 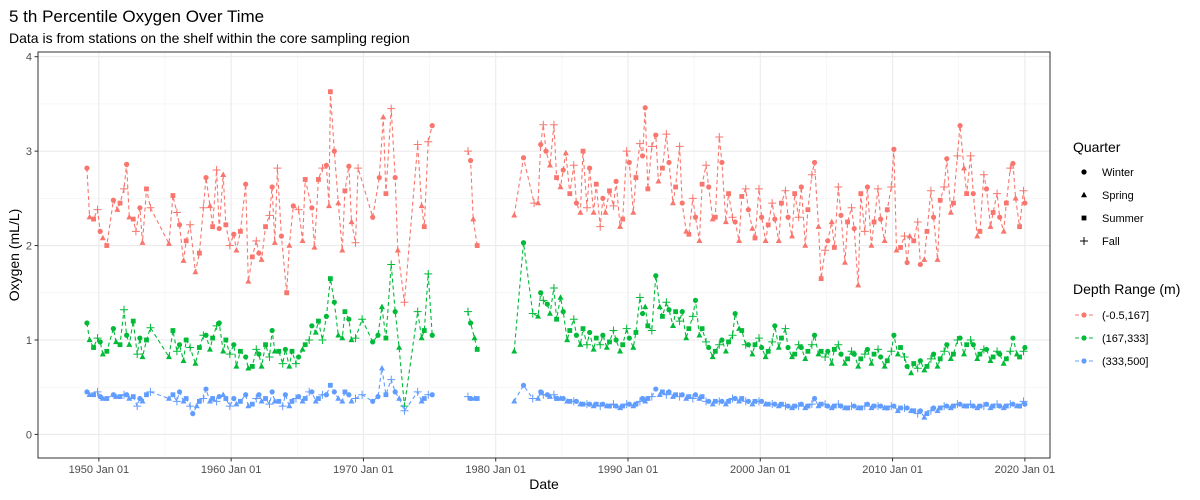 What do you see at coordinates (363, 470) in the screenshot?
I see `x-tick-label: 1970 Jan 01` at bounding box center [363, 470].